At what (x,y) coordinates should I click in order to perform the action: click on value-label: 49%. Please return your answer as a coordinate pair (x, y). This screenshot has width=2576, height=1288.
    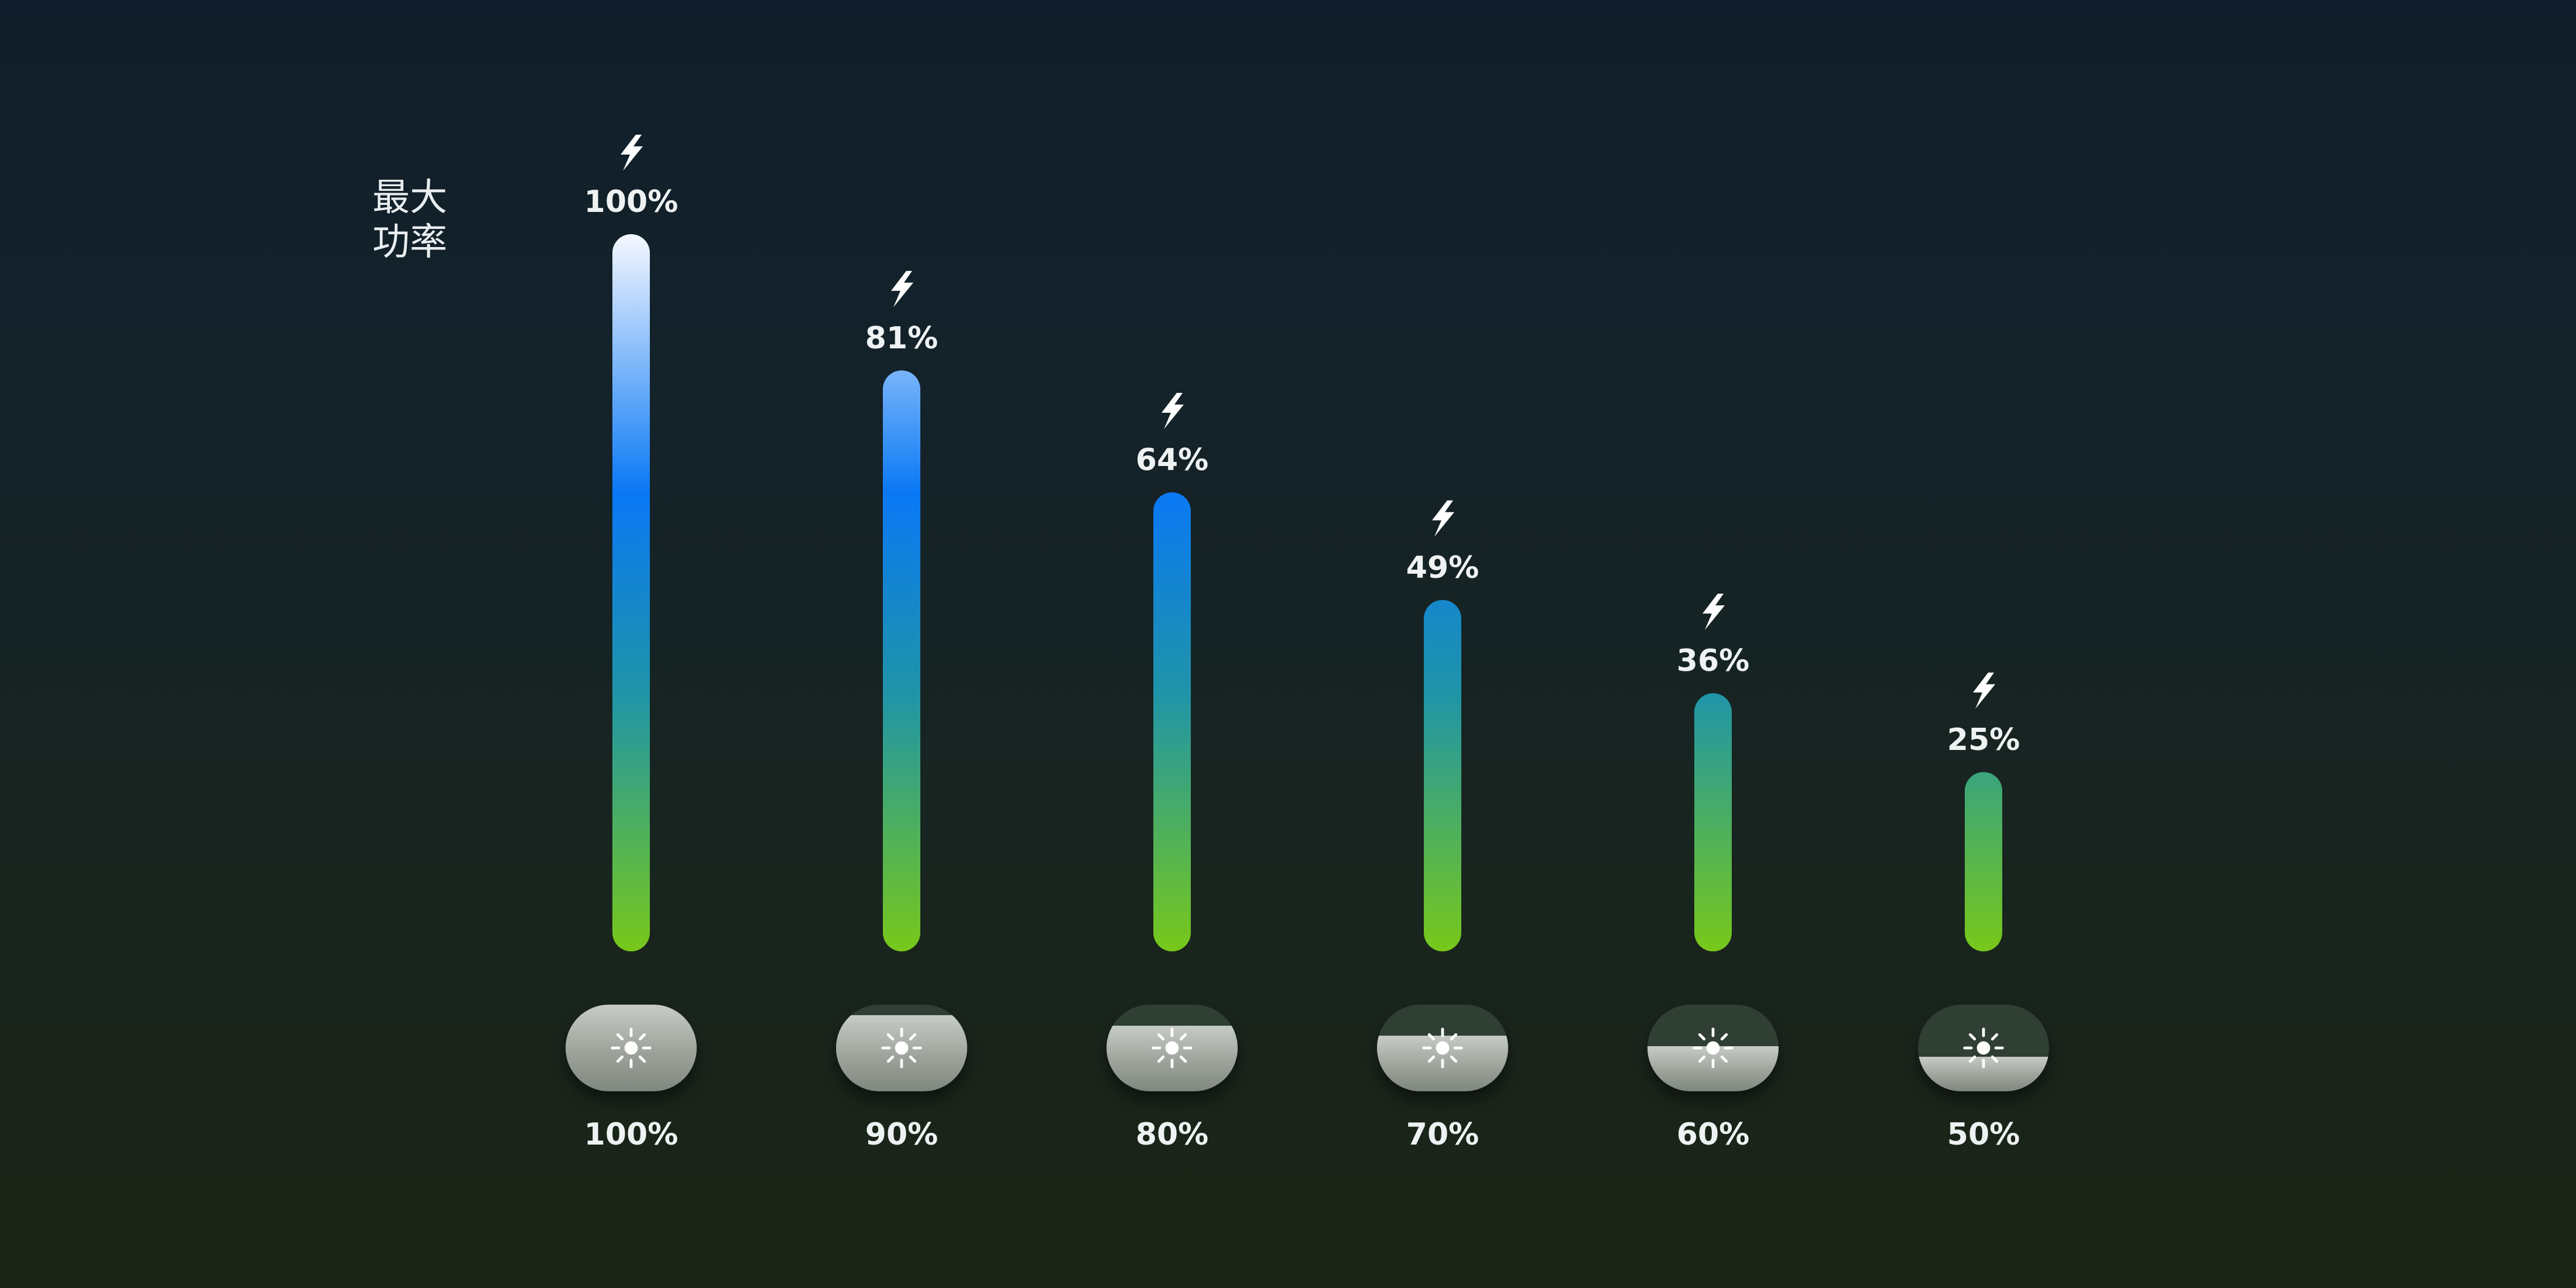
    Looking at the image, I should click on (1442, 567).